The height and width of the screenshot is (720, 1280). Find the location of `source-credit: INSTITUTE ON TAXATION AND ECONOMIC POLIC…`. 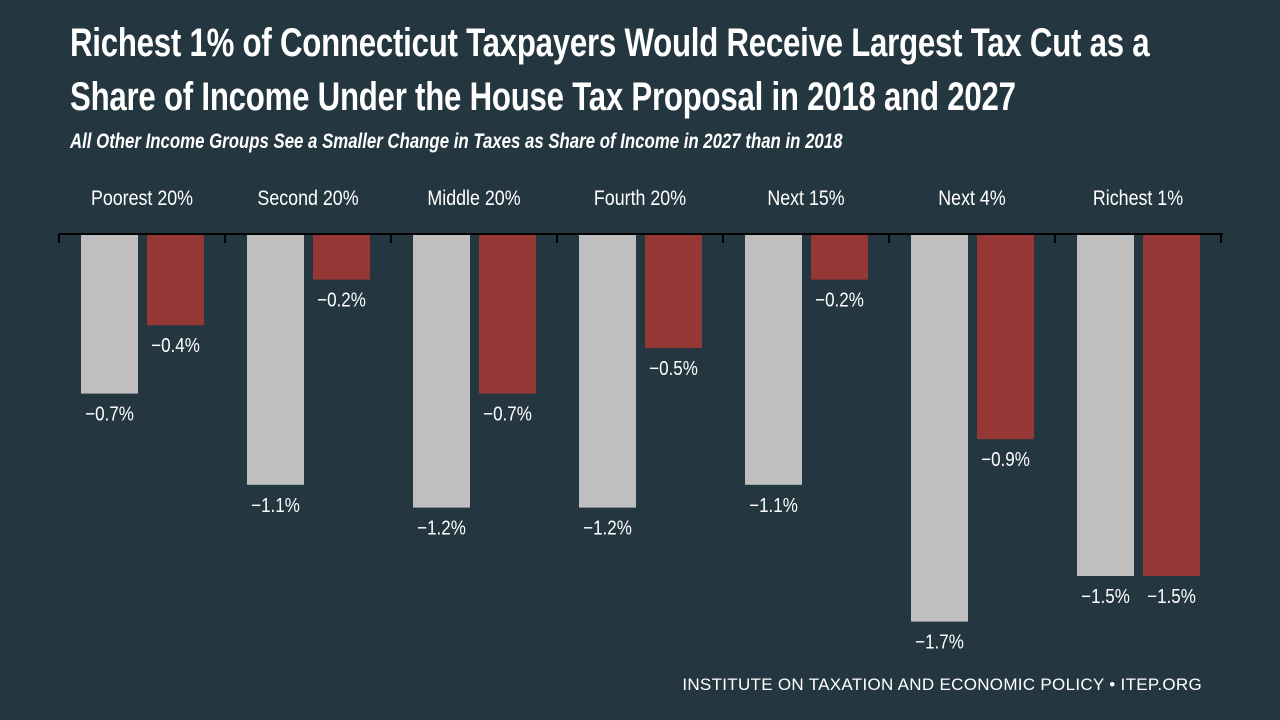

source-credit: INSTITUTE ON TAXATION AND ECONOMIC POLIC… is located at coordinates (942, 684).